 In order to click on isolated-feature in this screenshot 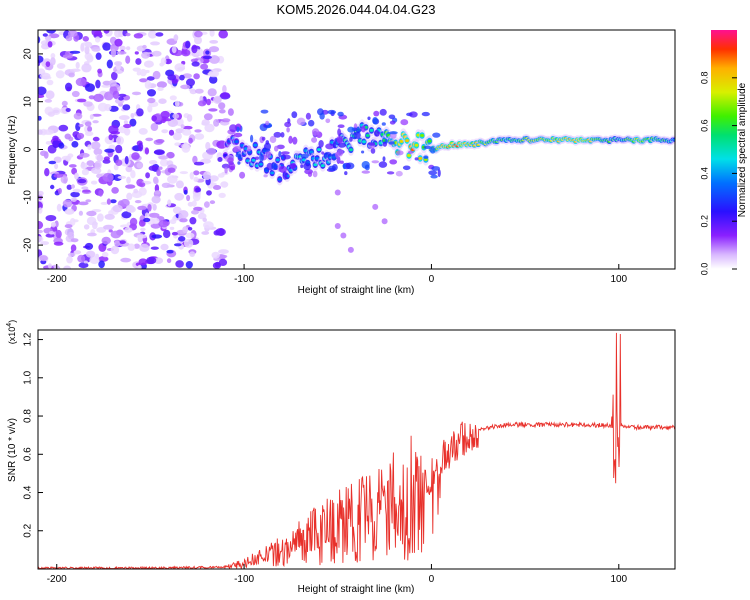, I will do `click(384, 221)`.